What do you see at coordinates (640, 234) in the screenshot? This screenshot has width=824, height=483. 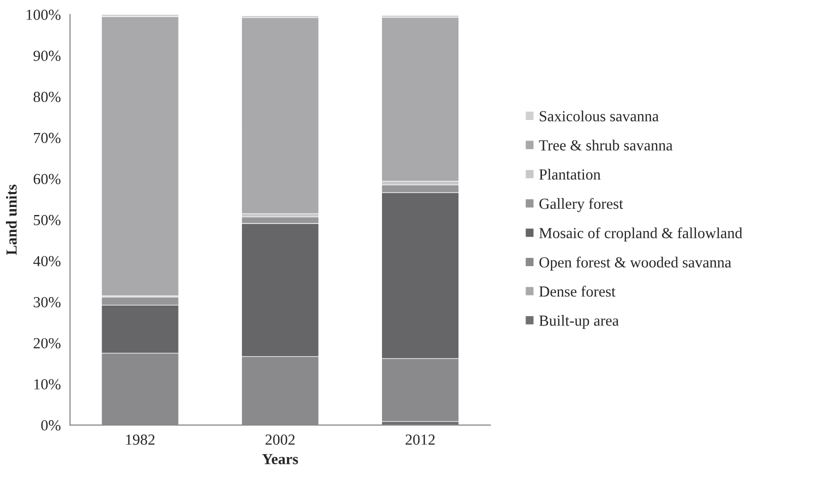 I see `legend-label: Mosaic of cropland & fallowland` at bounding box center [640, 234].